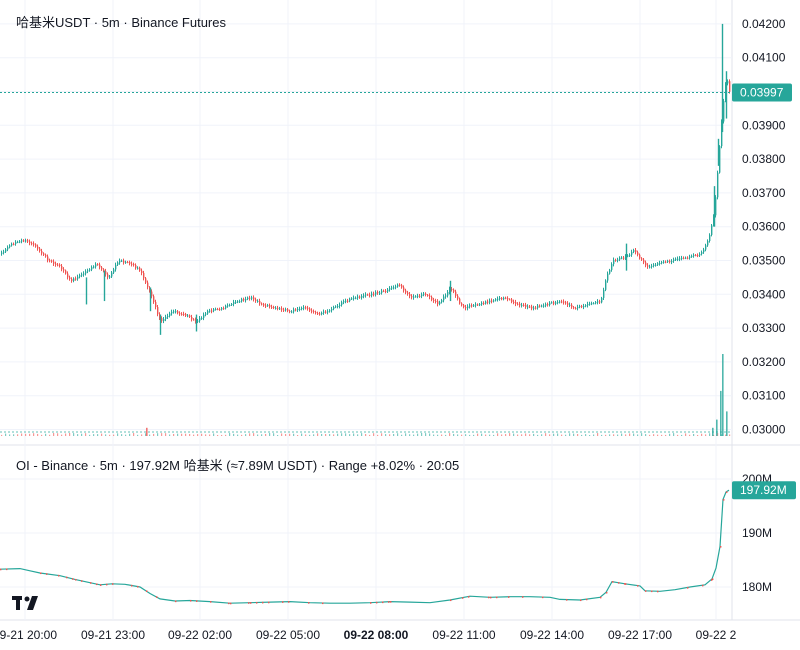  I want to click on price-tick-label: 0.03900, so click(764, 125).